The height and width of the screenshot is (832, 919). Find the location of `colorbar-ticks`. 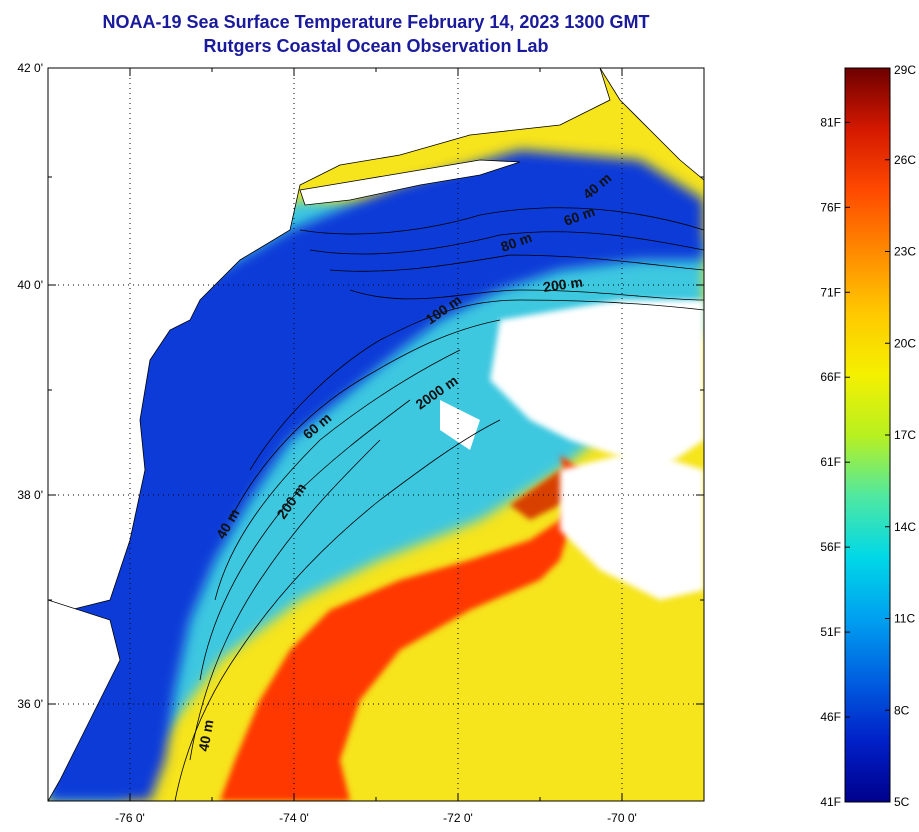

colorbar-ticks is located at coordinates (867, 435).